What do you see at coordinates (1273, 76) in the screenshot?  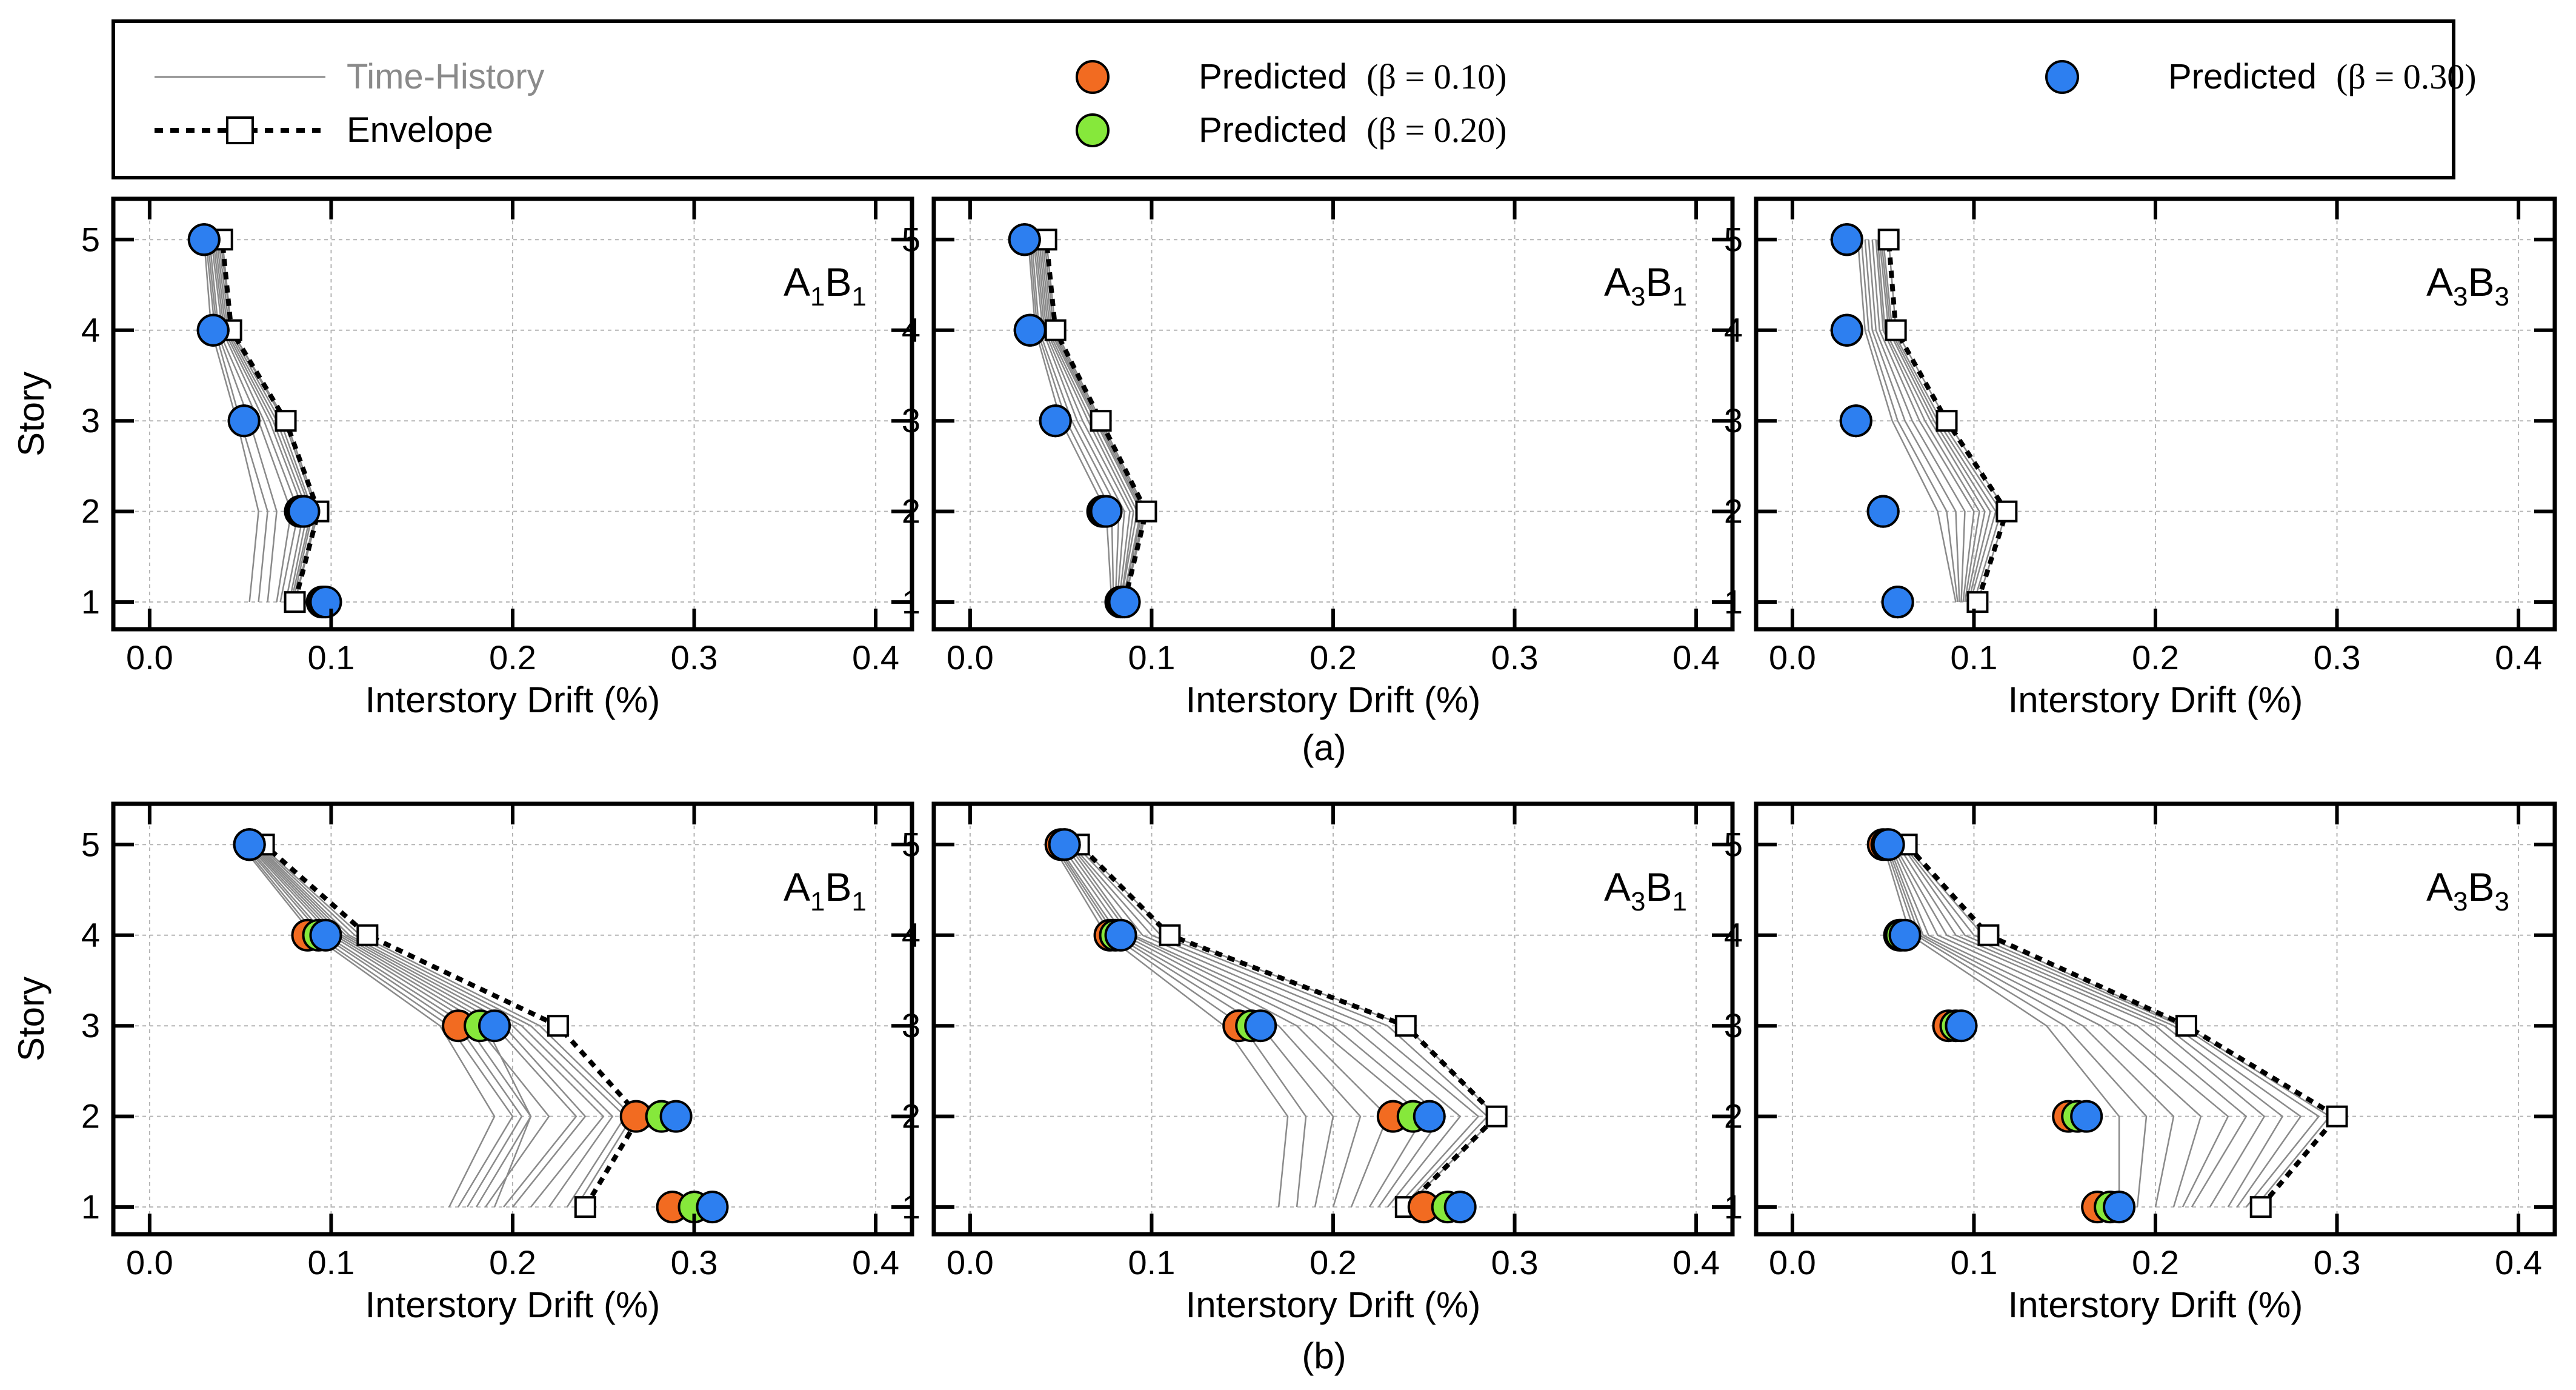 I see `legend-beta-010-text: Predicted` at bounding box center [1273, 76].